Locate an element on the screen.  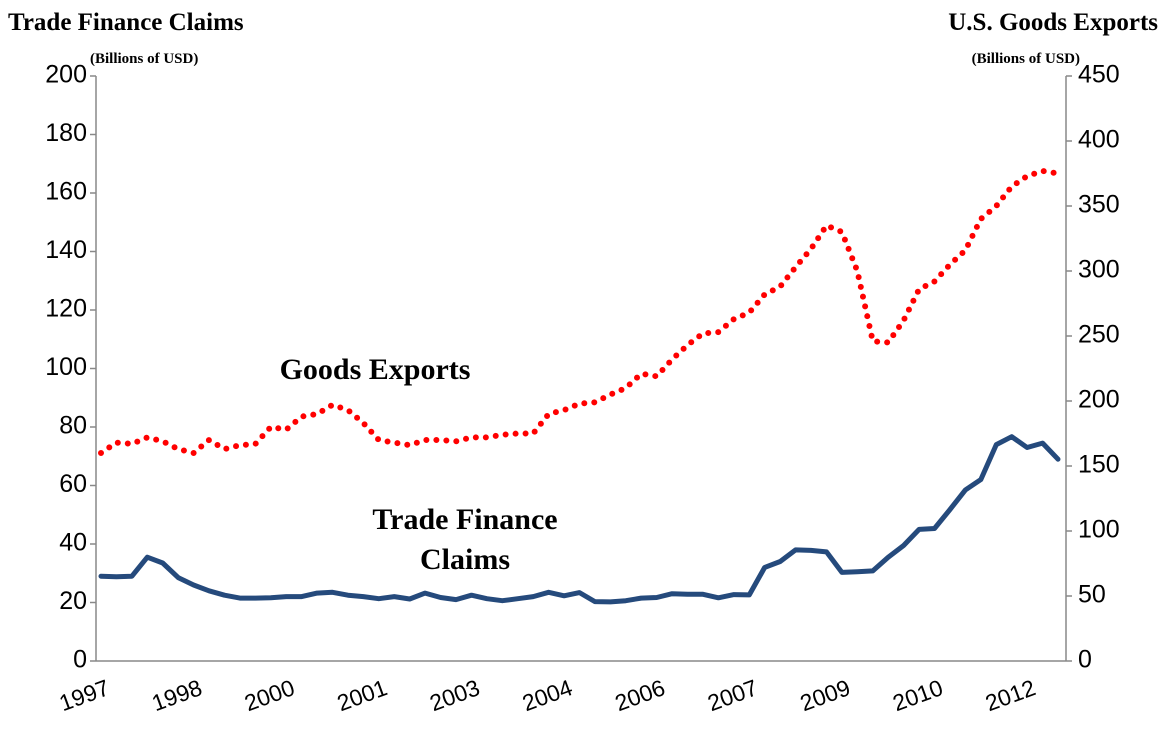
x-tick-label: 2012 is located at coordinates (1010, 695).